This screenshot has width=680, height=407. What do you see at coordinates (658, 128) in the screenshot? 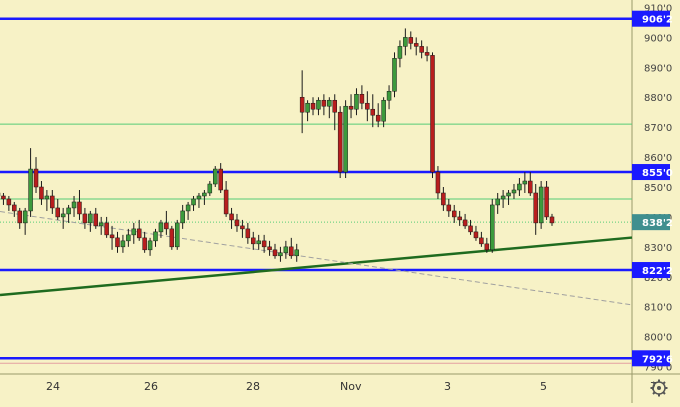
I see `y-tick-label: 870'0` at bounding box center [658, 128].